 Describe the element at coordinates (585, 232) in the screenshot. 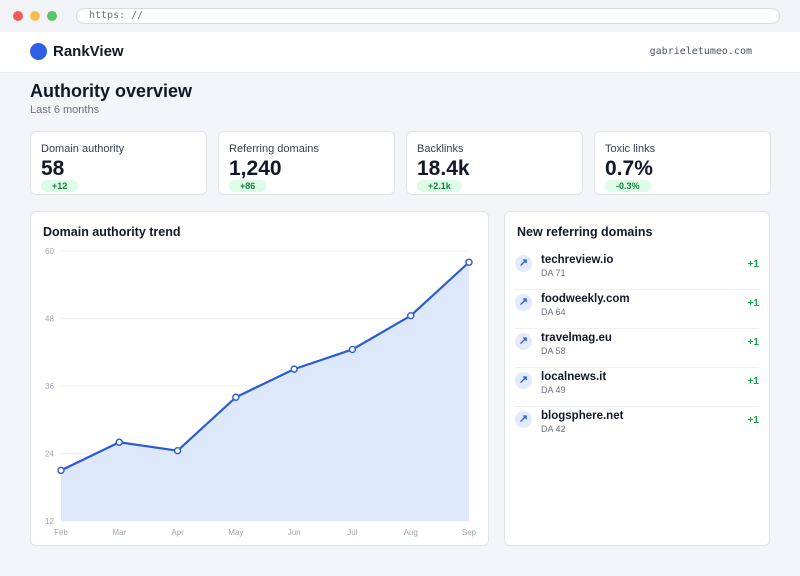

I see `referring-title: New referring domains` at that location.